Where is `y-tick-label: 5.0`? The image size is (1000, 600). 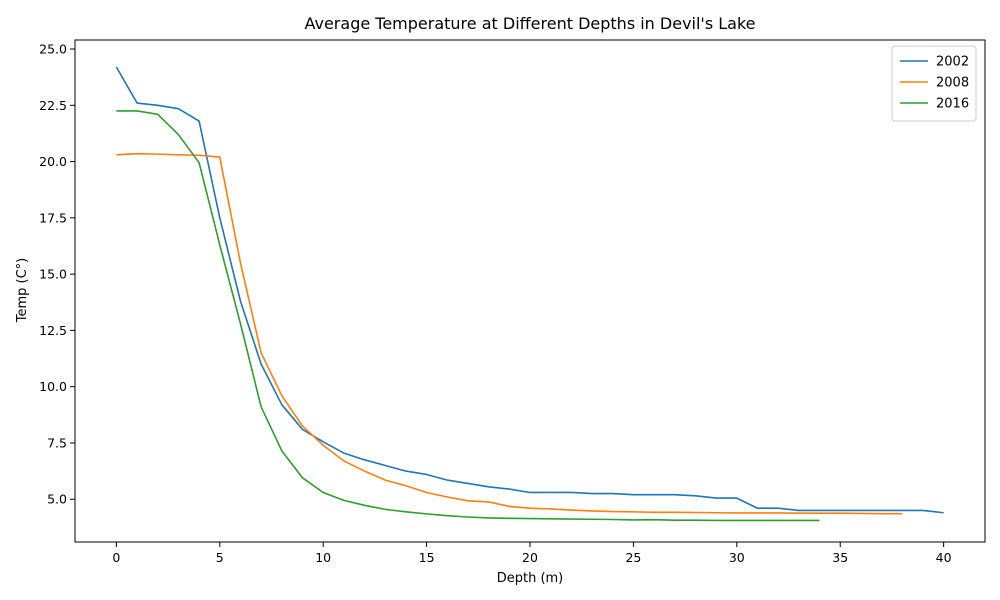 y-tick-label: 5.0 is located at coordinates (57, 499).